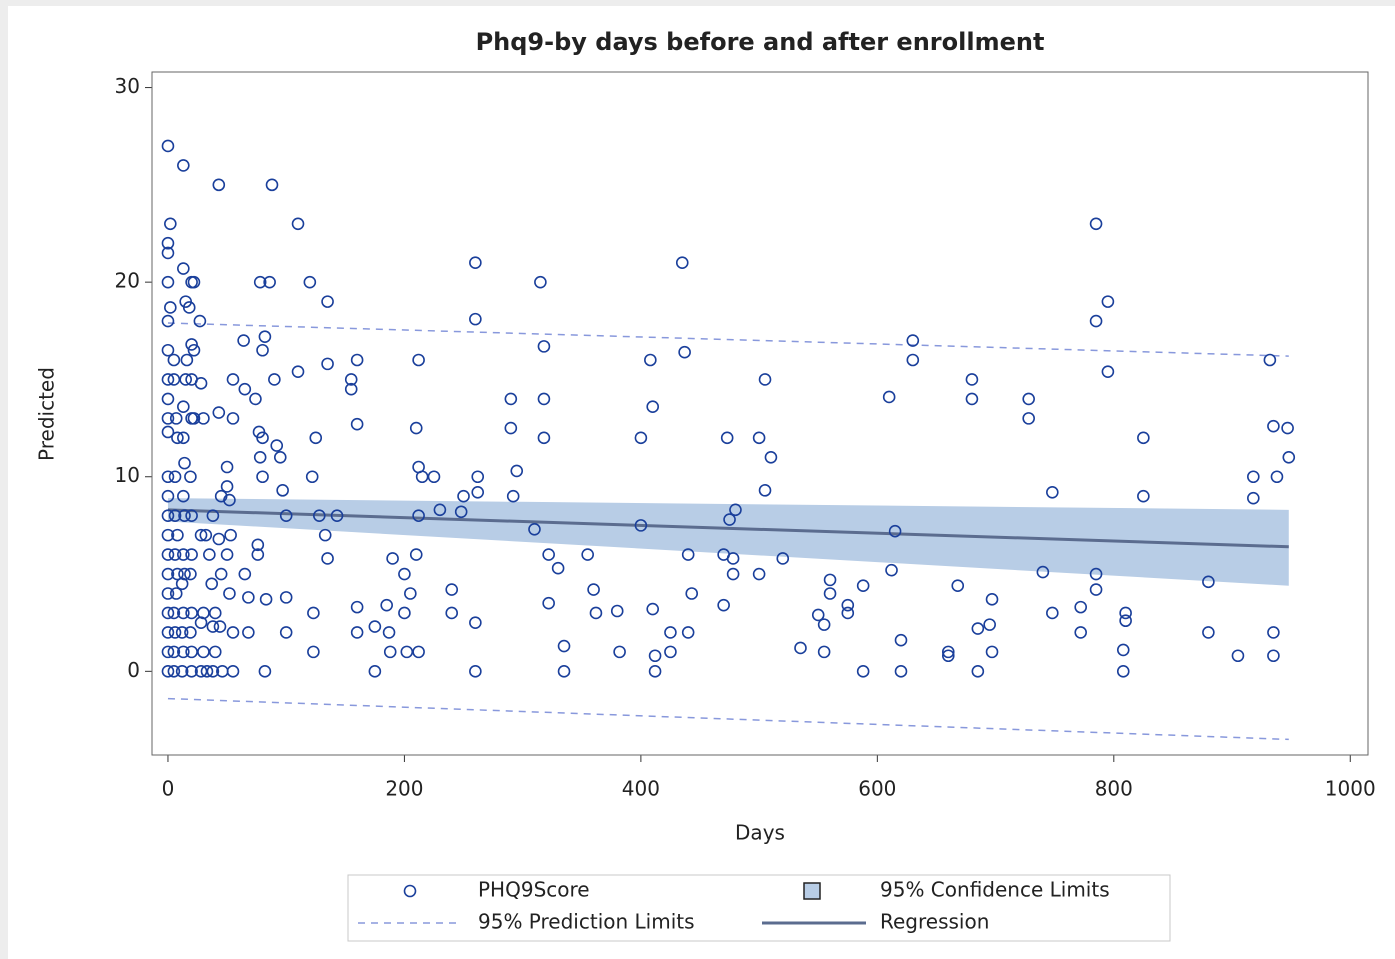 Image resolution: width=1395 pixels, height=959 pixels. What do you see at coordinates (586, 922) in the screenshot?
I see `legend-label: 95% Prediction Limits` at bounding box center [586, 922].